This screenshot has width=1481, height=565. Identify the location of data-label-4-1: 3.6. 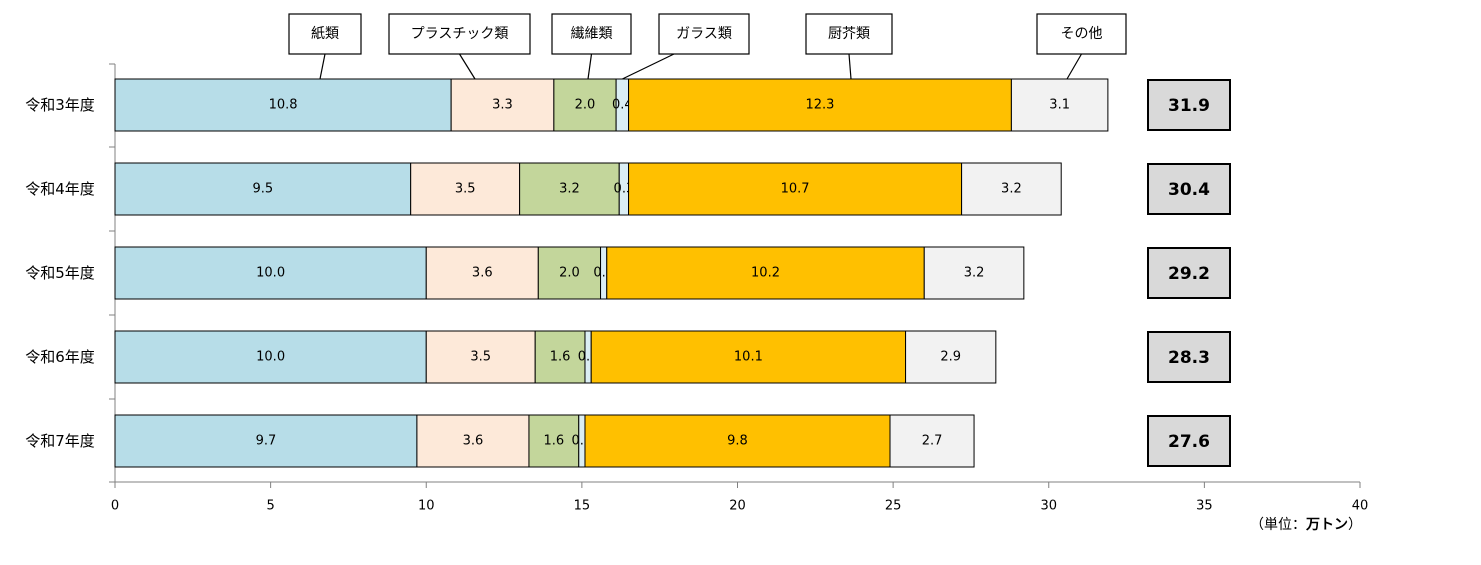
(473, 441).